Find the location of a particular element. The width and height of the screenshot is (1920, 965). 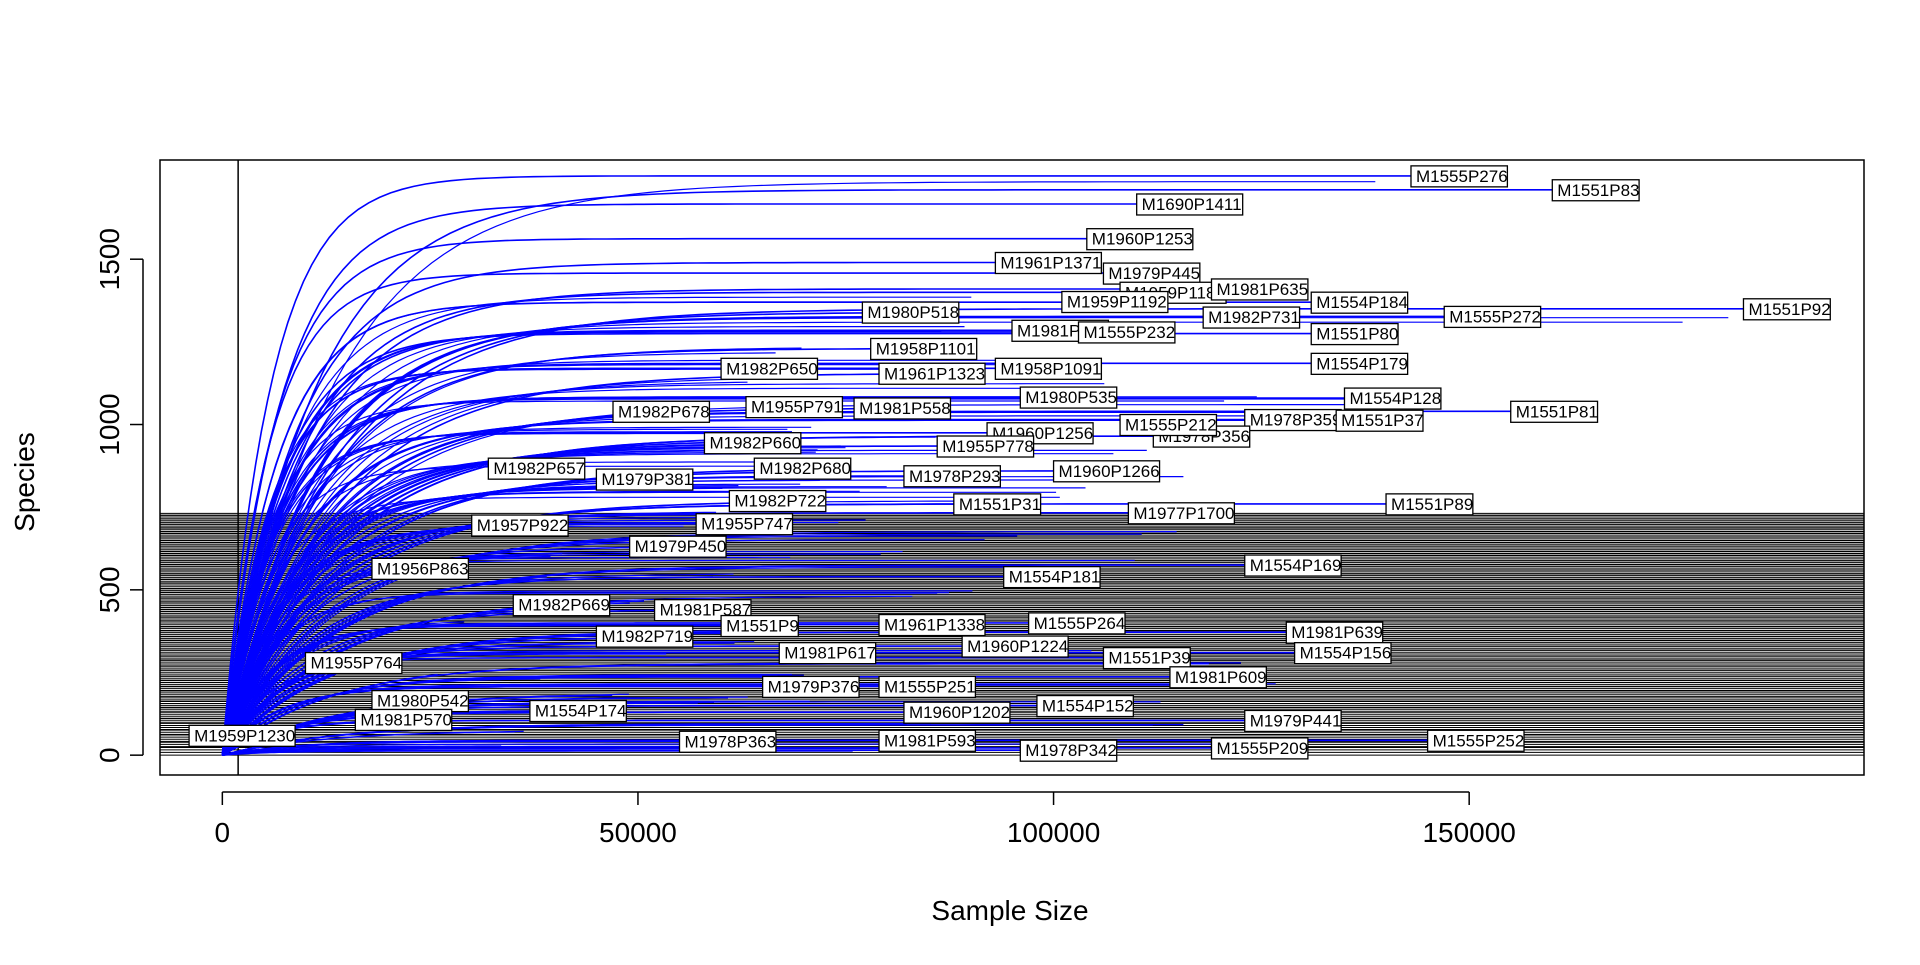

sample-label-text: M1957P922 is located at coordinates (523, 525).